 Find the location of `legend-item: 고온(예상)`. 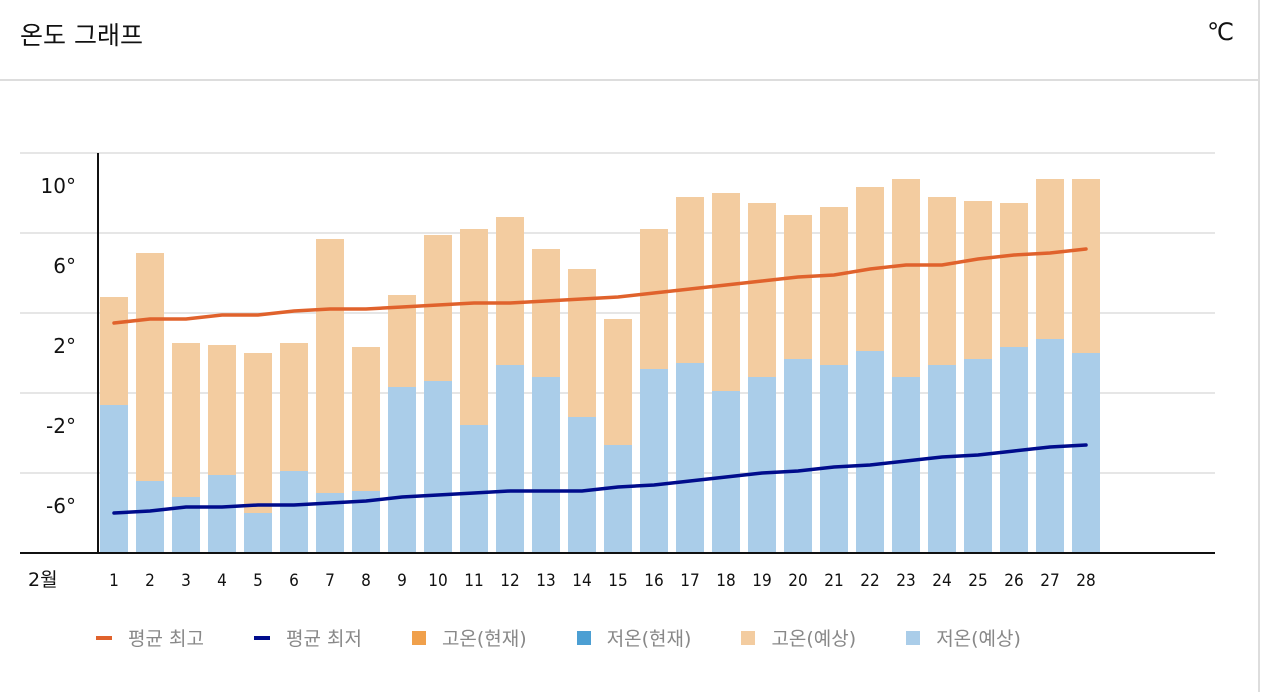

legend-item: 고온(예상) is located at coordinates (798, 637).